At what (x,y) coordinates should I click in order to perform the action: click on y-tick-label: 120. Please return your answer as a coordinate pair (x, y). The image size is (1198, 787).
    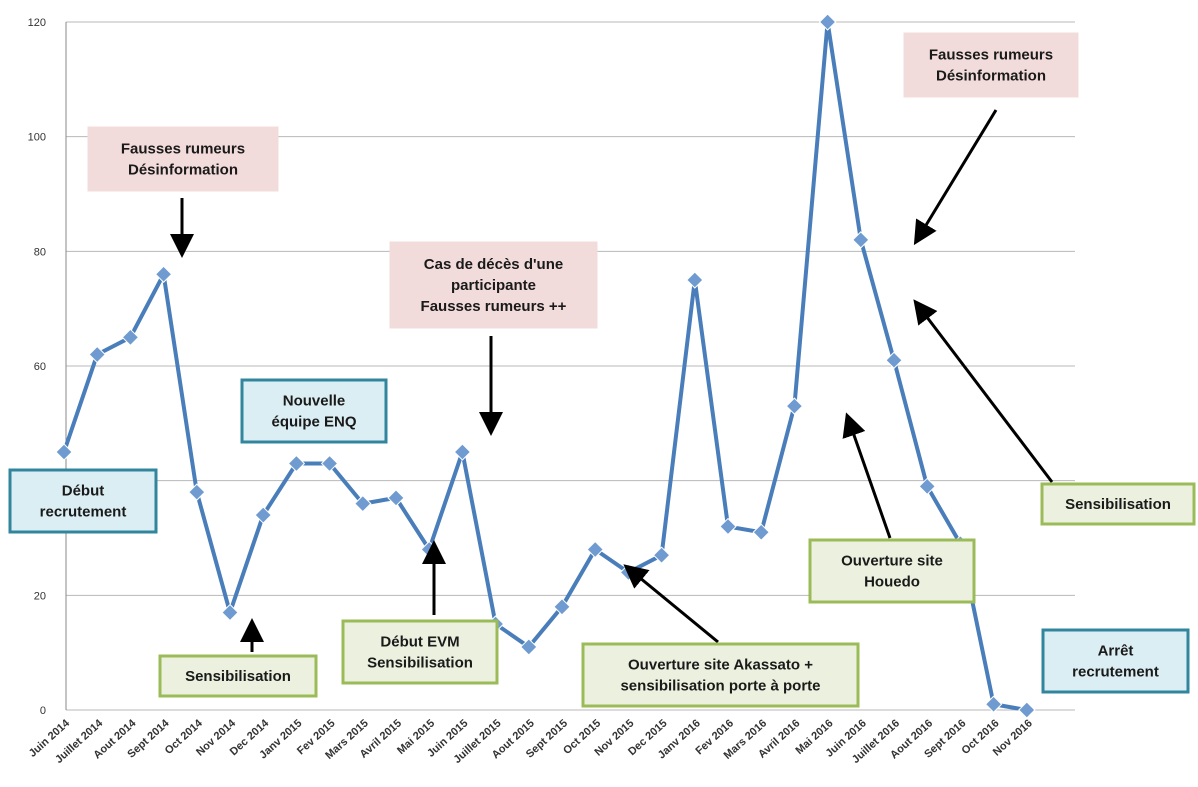
    Looking at the image, I should click on (37, 23).